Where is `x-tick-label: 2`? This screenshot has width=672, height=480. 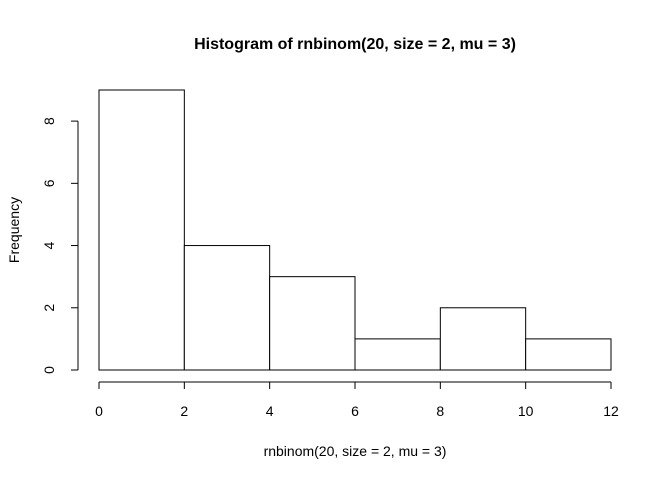 x-tick-label: 2 is located at coordinates (184, 411).